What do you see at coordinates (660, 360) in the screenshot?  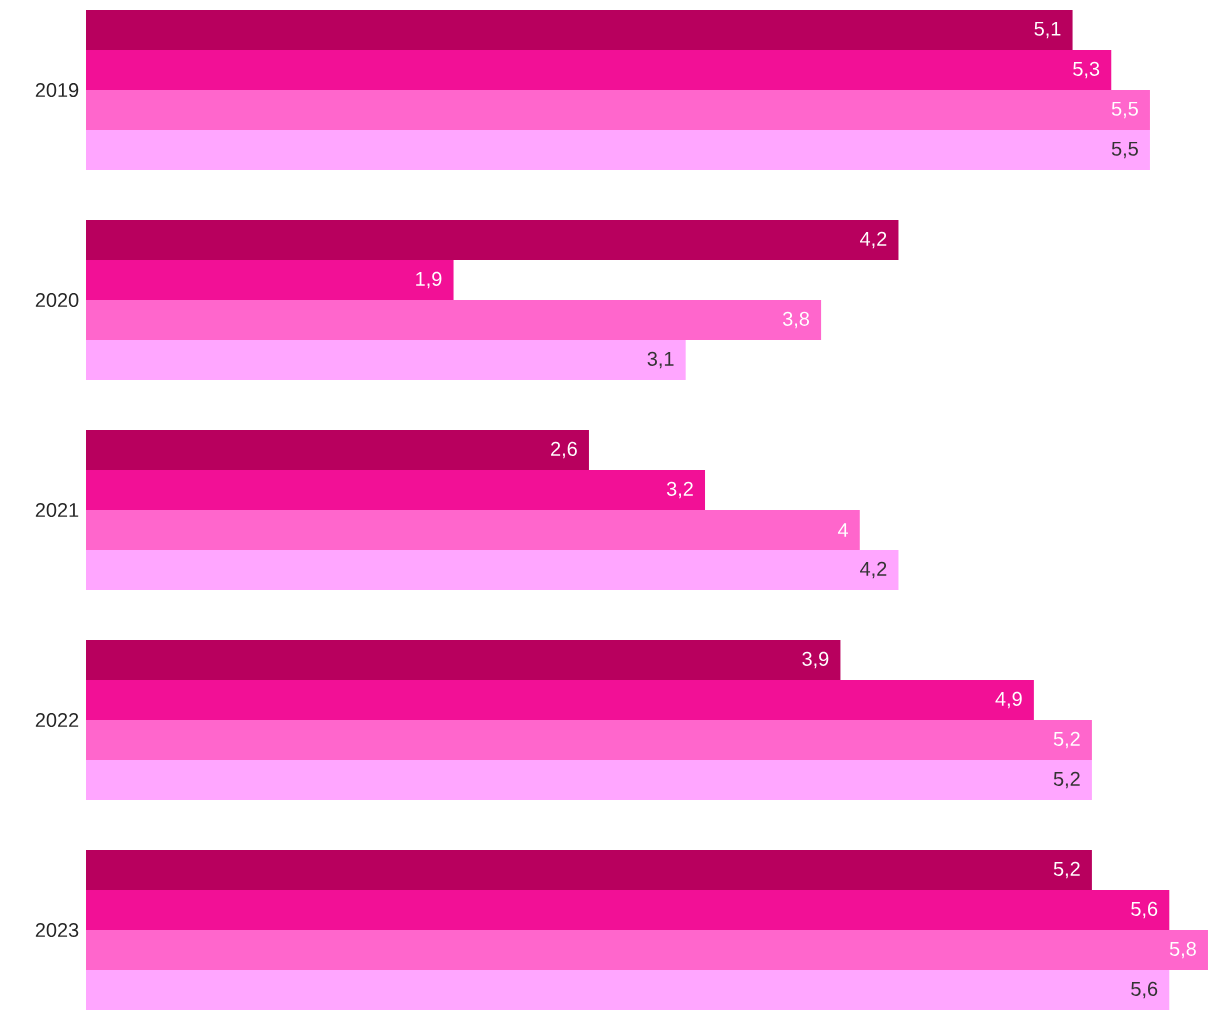 I see `data-label: 3,1` at bounding box center [660, 360].